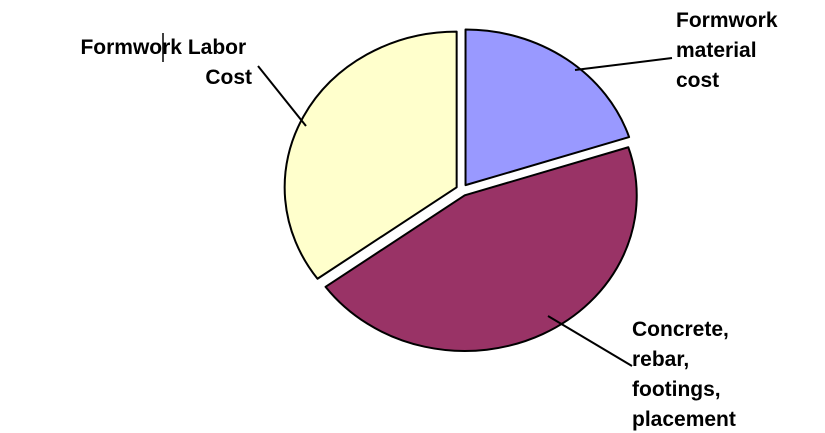 This screenshot has height=433, width=825. What do you see at coordinates (166, 62) in the screenshot?
I see `slice-label-formwork-labor-cost: Formwork Labor Cost` at bounding box center [166, 62].